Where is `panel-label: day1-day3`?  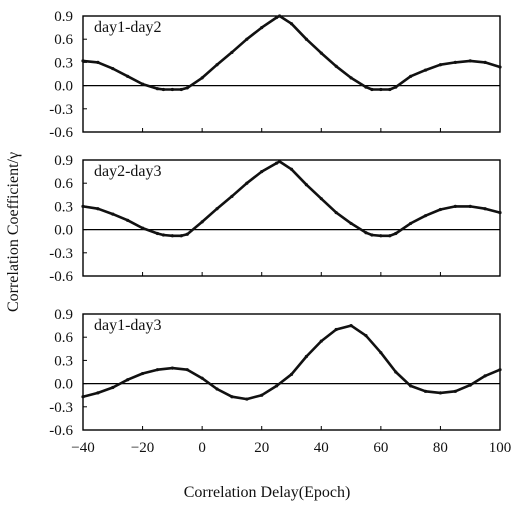 panel-label: day1-day3 is located at coordinates (128, 325).